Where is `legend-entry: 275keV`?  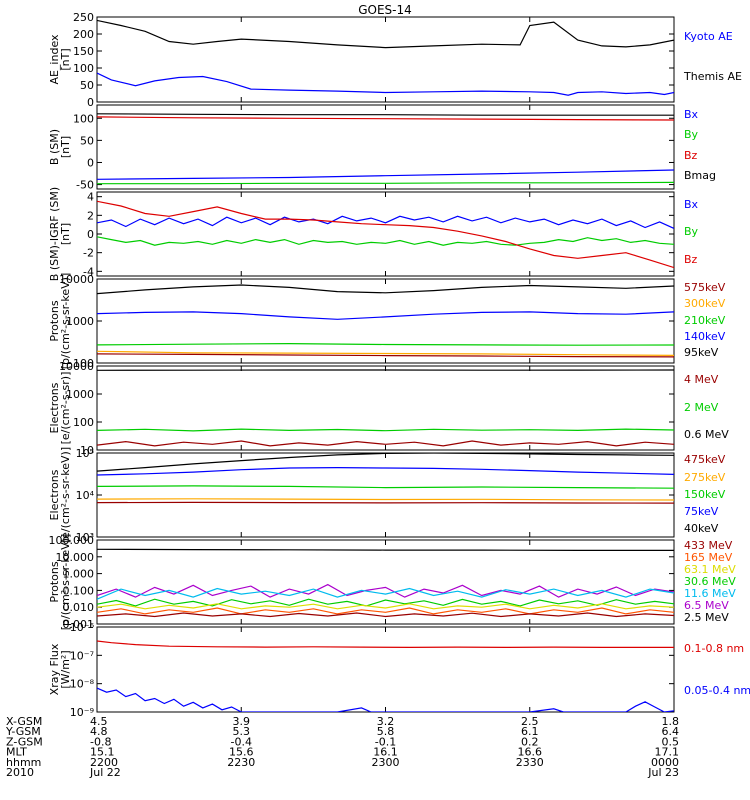 legend-entry: 275keV is located at coordinates (705, 477).